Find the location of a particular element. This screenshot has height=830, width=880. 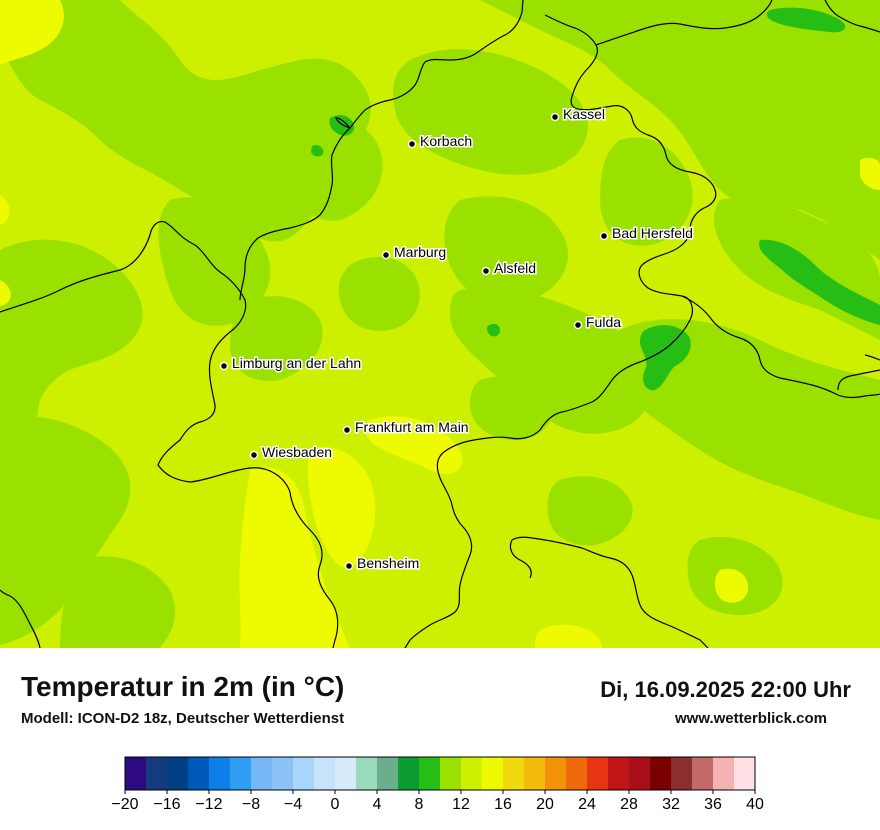

city-marker: Wiesbaden is located at coordinates (291, 452).